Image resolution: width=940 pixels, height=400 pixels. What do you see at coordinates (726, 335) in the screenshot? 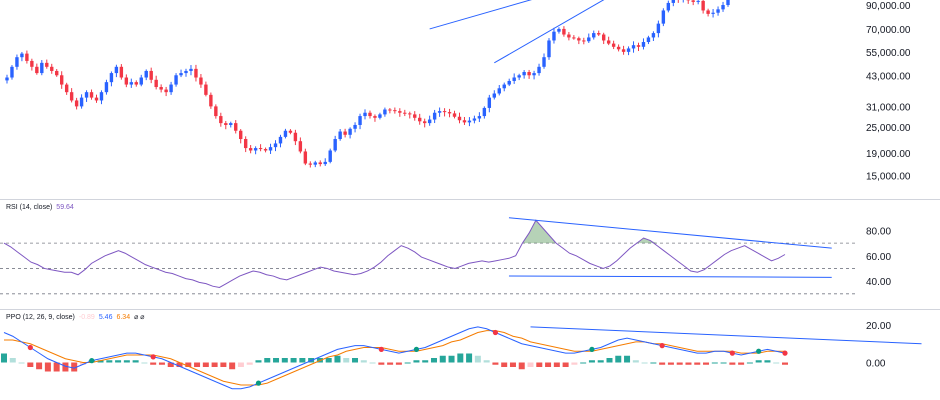
I see `ppo-trendline` at bounding box center [726, 335].